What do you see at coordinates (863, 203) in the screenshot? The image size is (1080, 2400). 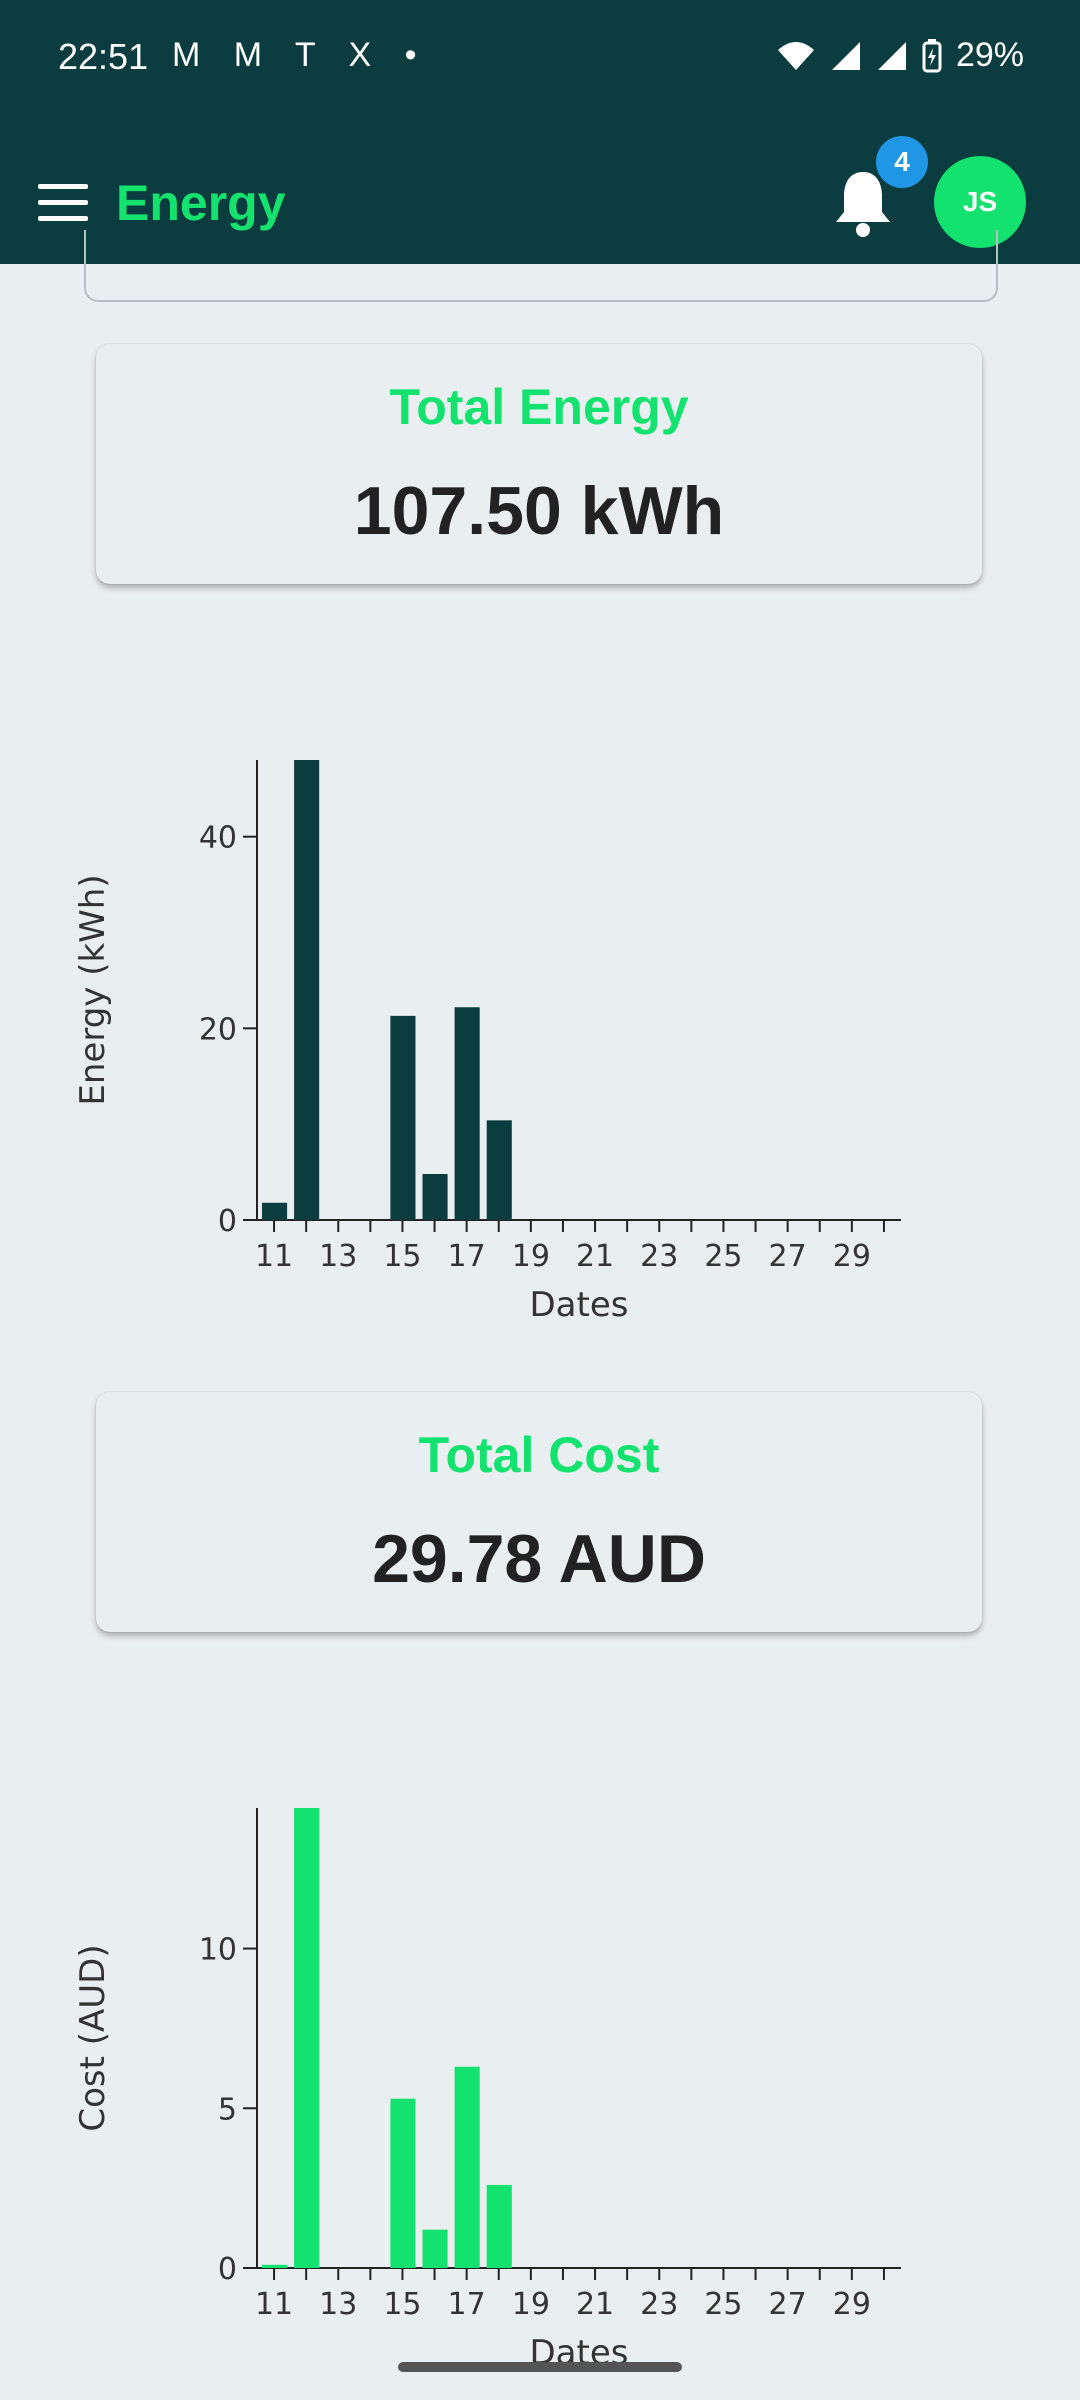 I see `bell-icon` at bounding box center [863, 203].